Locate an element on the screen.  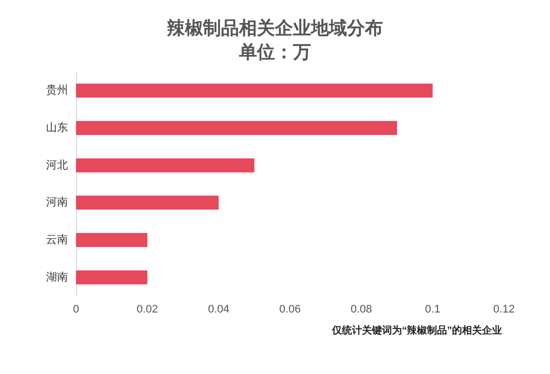
x-tick-label: 0.08 is located at coordinates (361, 310).